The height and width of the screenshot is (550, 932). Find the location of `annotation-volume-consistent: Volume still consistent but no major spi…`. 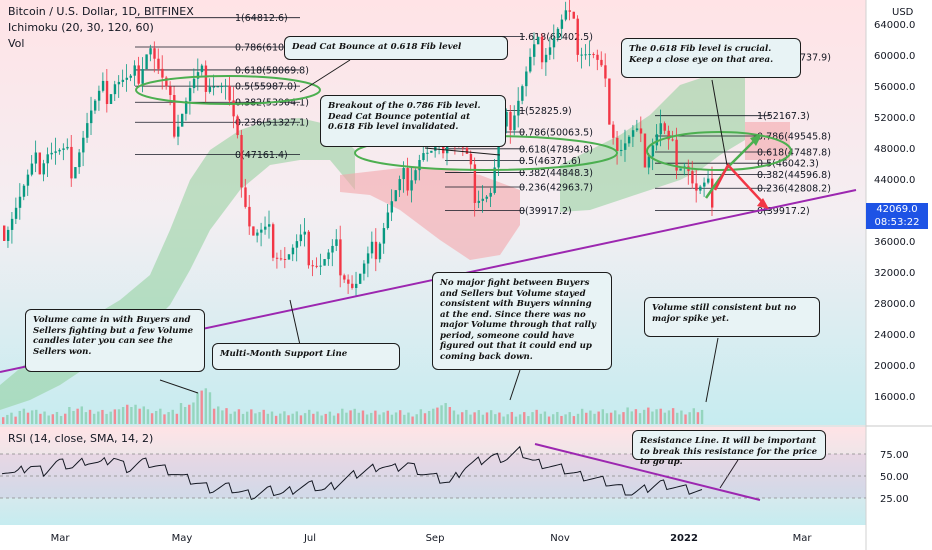

annotation-volume-consistent: Volume still consistent but no major spi… is located at coordinates (732, 317).